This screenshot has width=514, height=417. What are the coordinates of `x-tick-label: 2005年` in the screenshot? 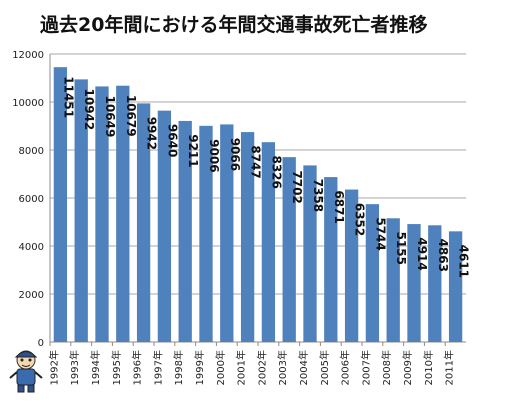 It's located at (324, 367).